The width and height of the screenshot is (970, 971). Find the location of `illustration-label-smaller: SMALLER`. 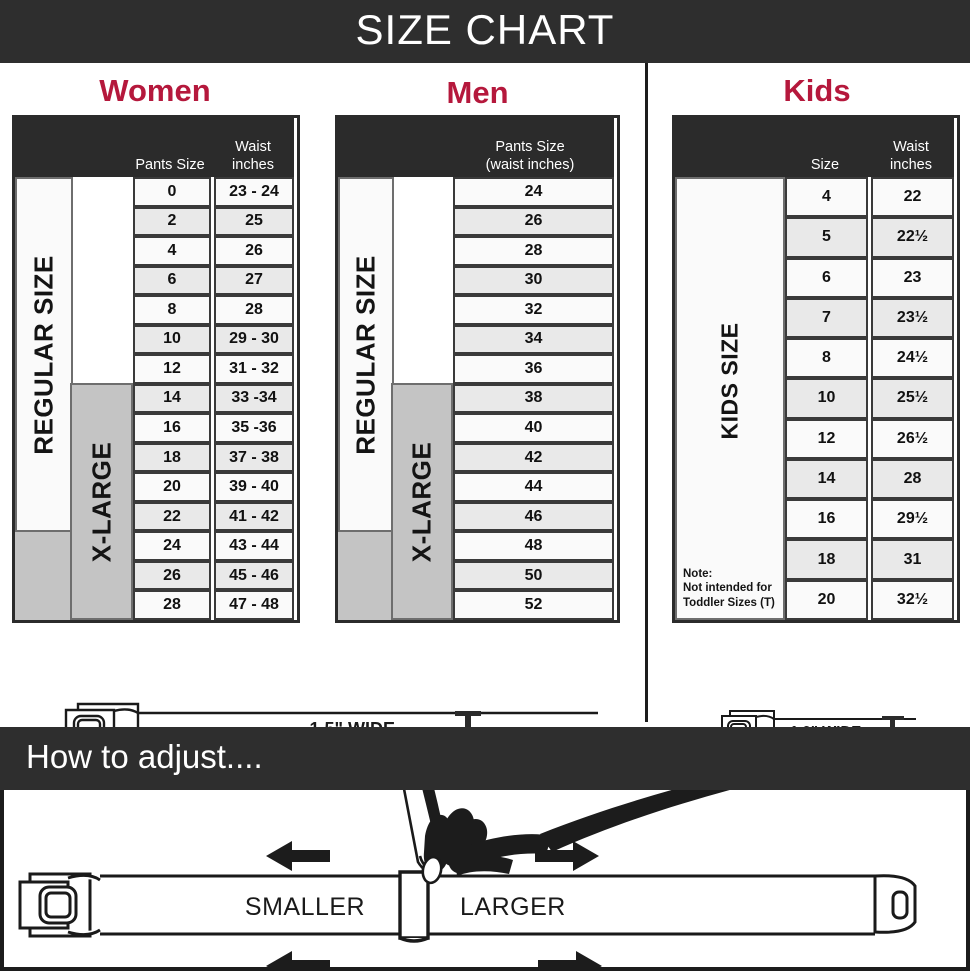

illustration-label-smaller: SMALLER is located at coordinates (305, 907).